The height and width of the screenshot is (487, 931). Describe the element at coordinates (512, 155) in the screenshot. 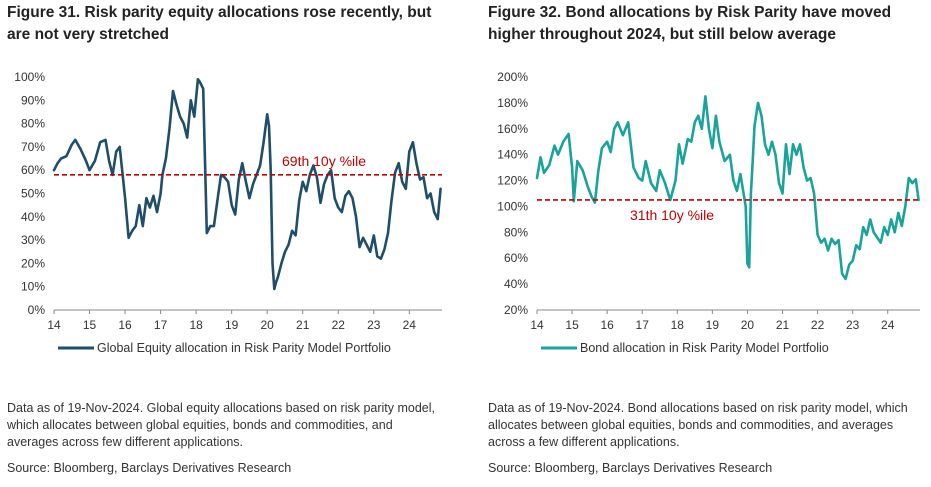

I see `y-tick-label: 140%` at that location.